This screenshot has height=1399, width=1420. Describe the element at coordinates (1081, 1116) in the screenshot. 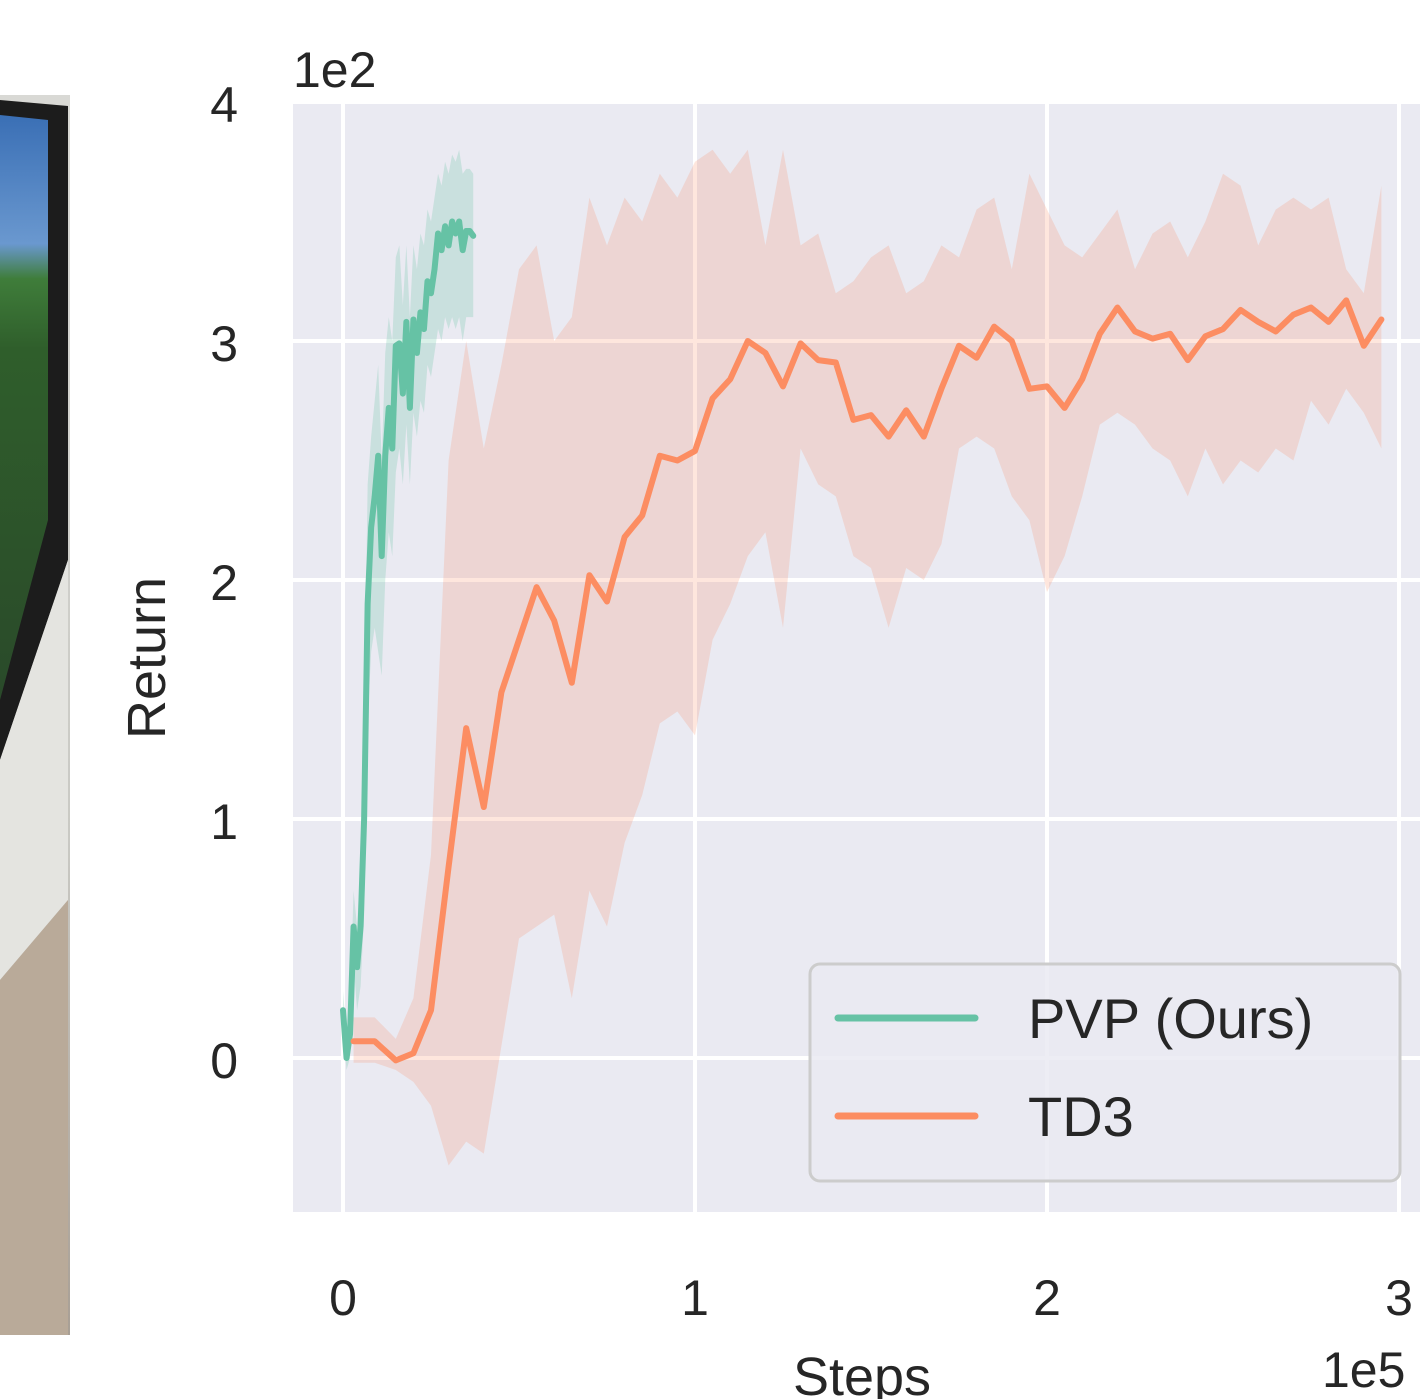

I see `legend-label-td3: TD3` at that location.